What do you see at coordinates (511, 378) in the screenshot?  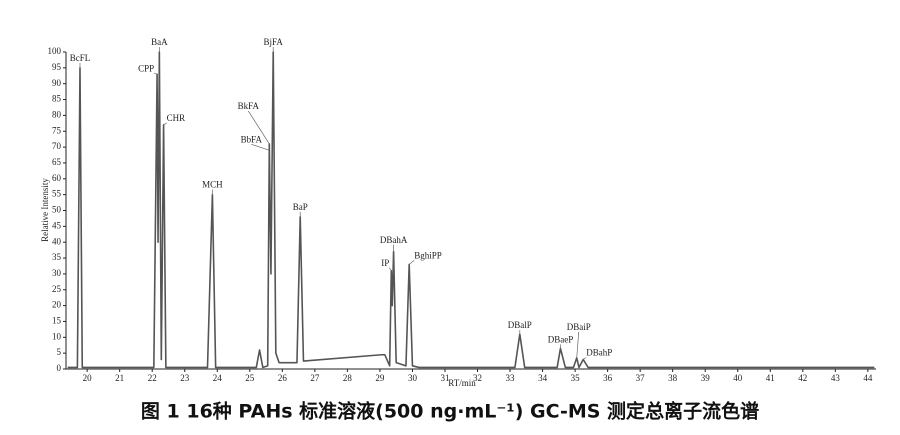 I see `x-tick-label: 33` at bounding box center [511, 378].